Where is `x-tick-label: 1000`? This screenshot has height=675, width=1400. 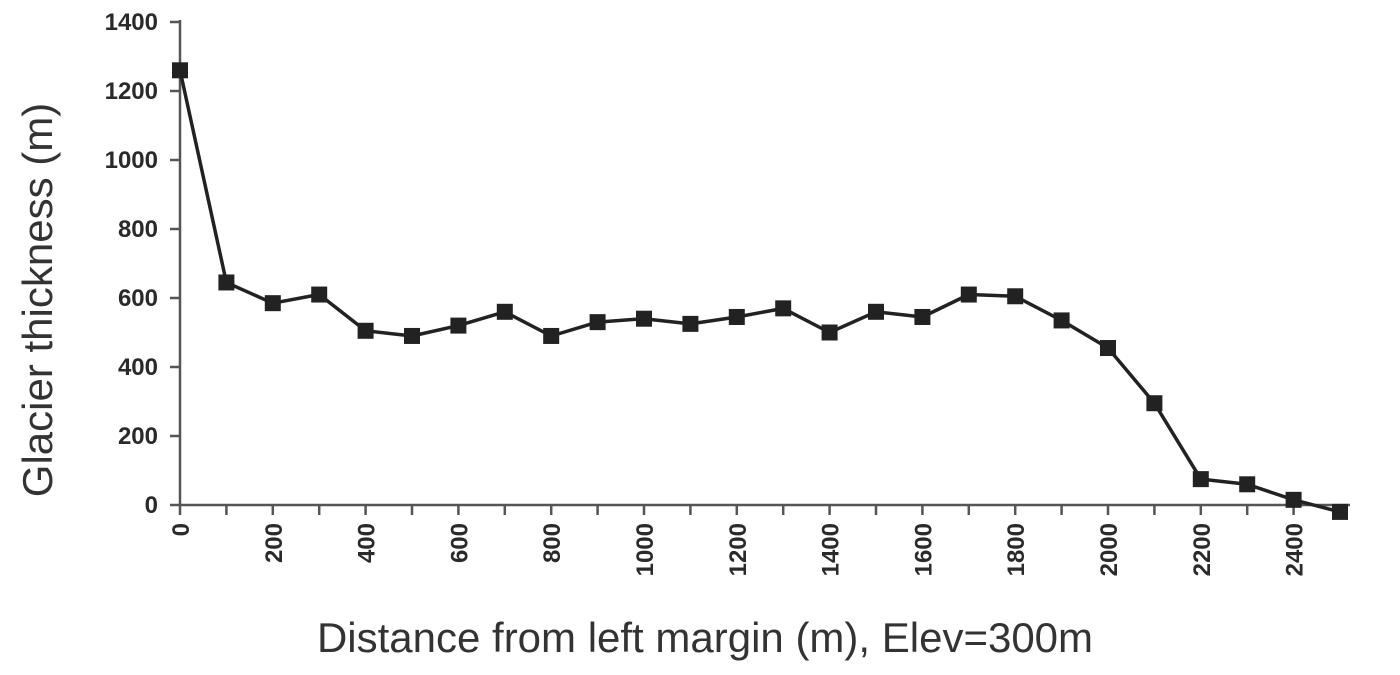 x-tick-label: 1000 is located at coordinates (645, 549).